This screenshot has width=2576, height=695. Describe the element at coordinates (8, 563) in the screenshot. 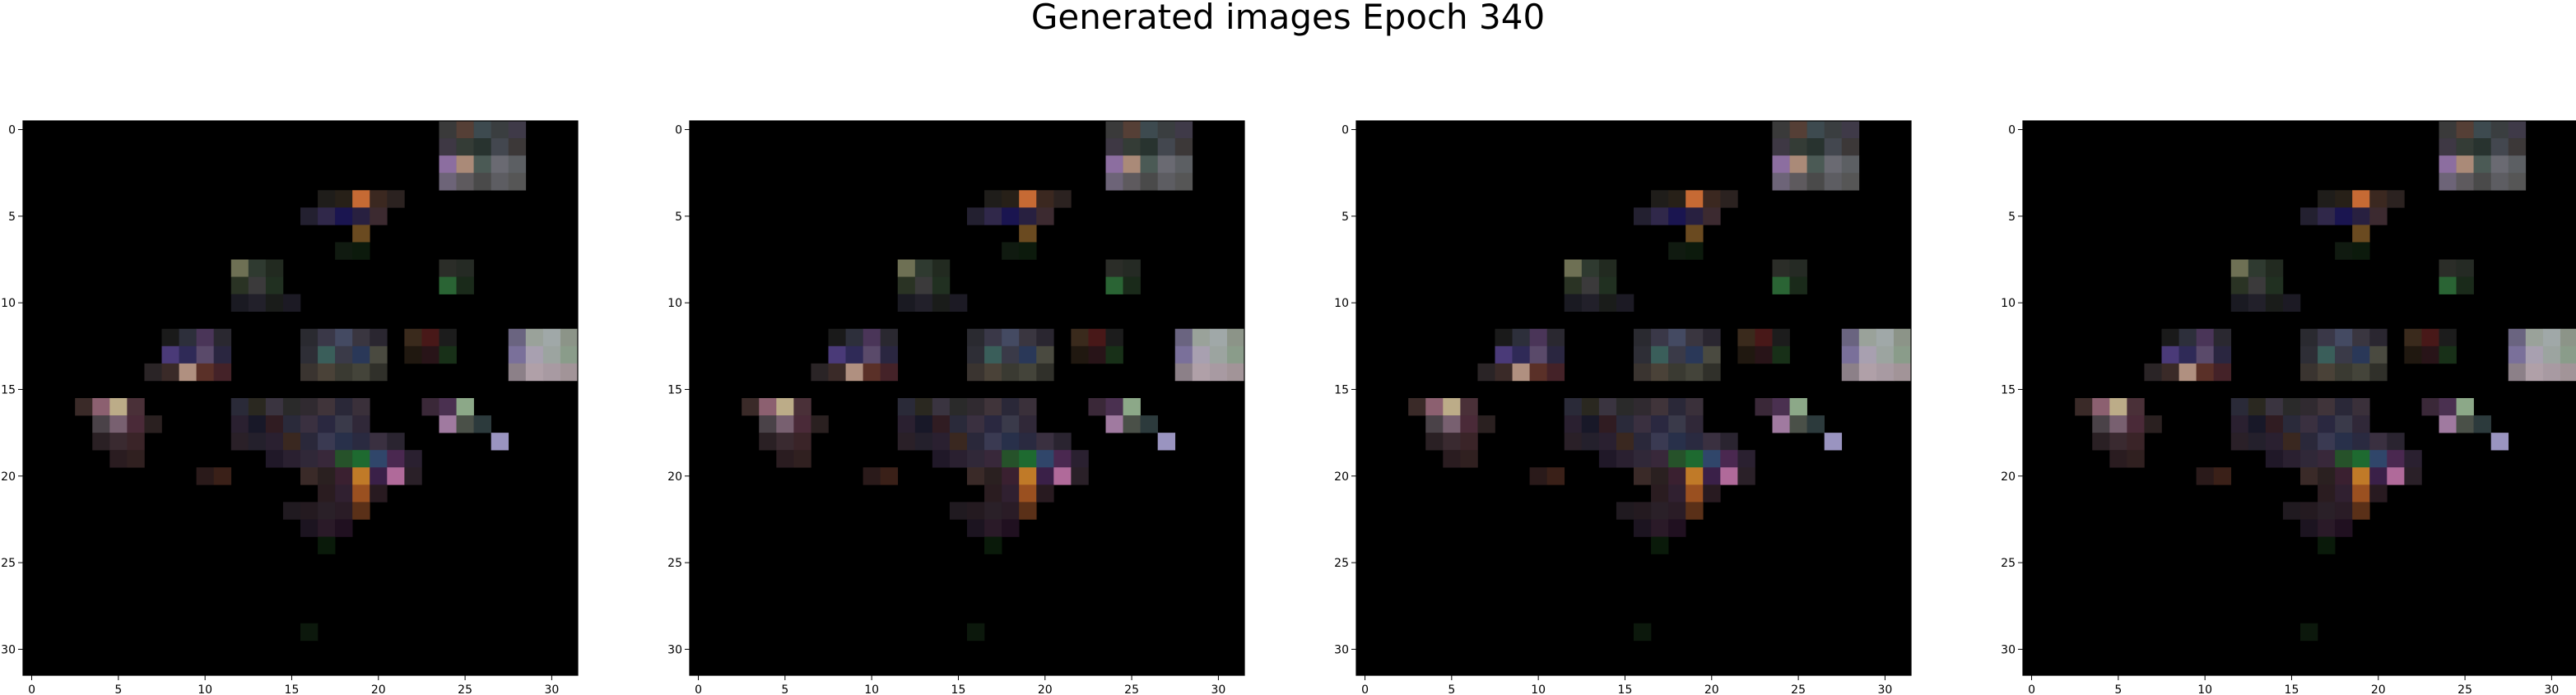

I see `y-tick-label: 25` at that location.